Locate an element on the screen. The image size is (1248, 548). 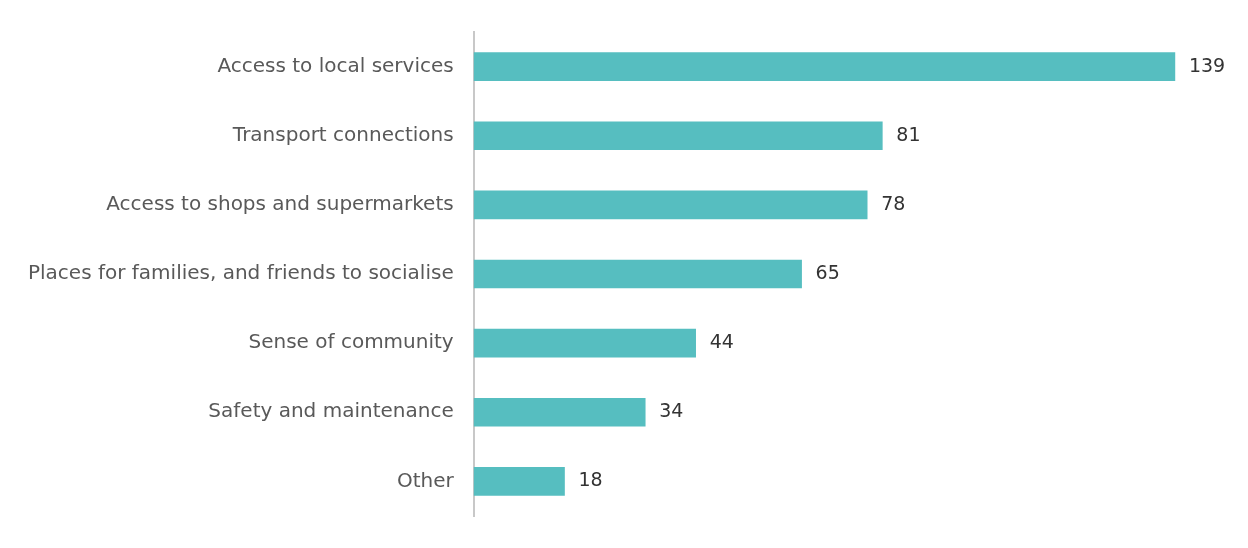
data-label: 18 is located at coordinates (590, 479).